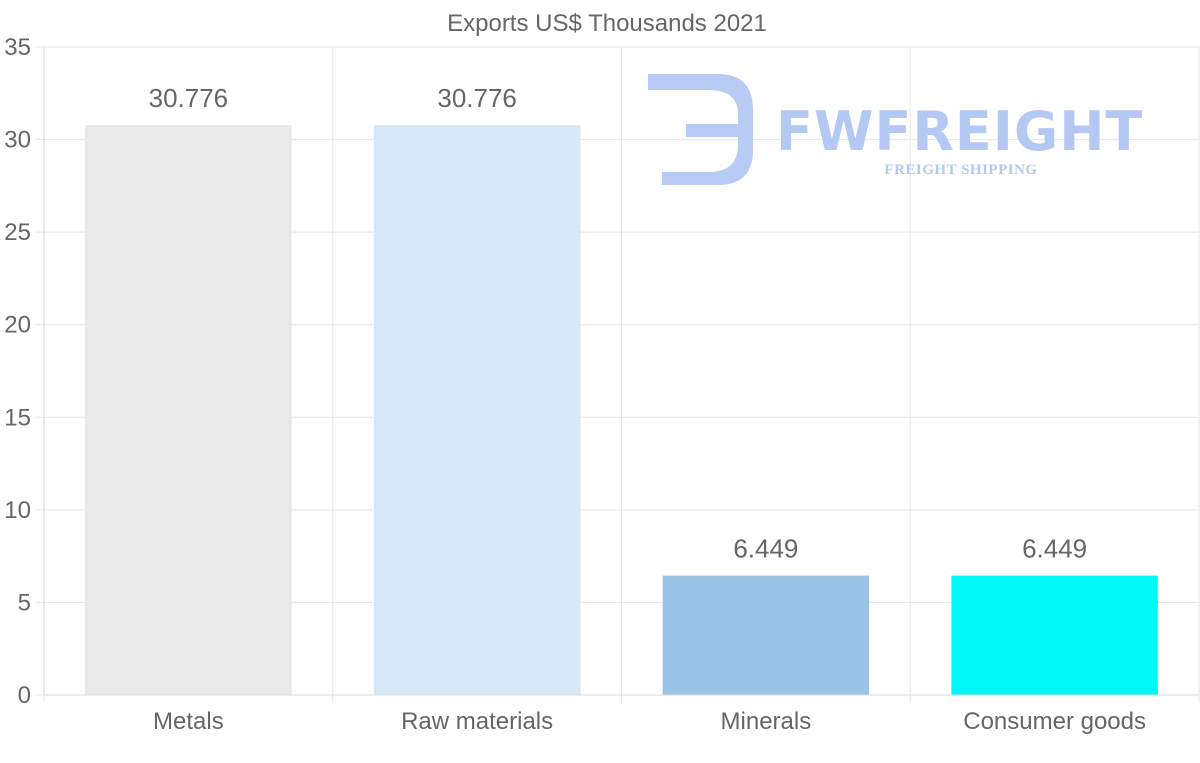  Describe the element at coordinates (700, 129) in the screenshot. I see `logo-icon` at that location.